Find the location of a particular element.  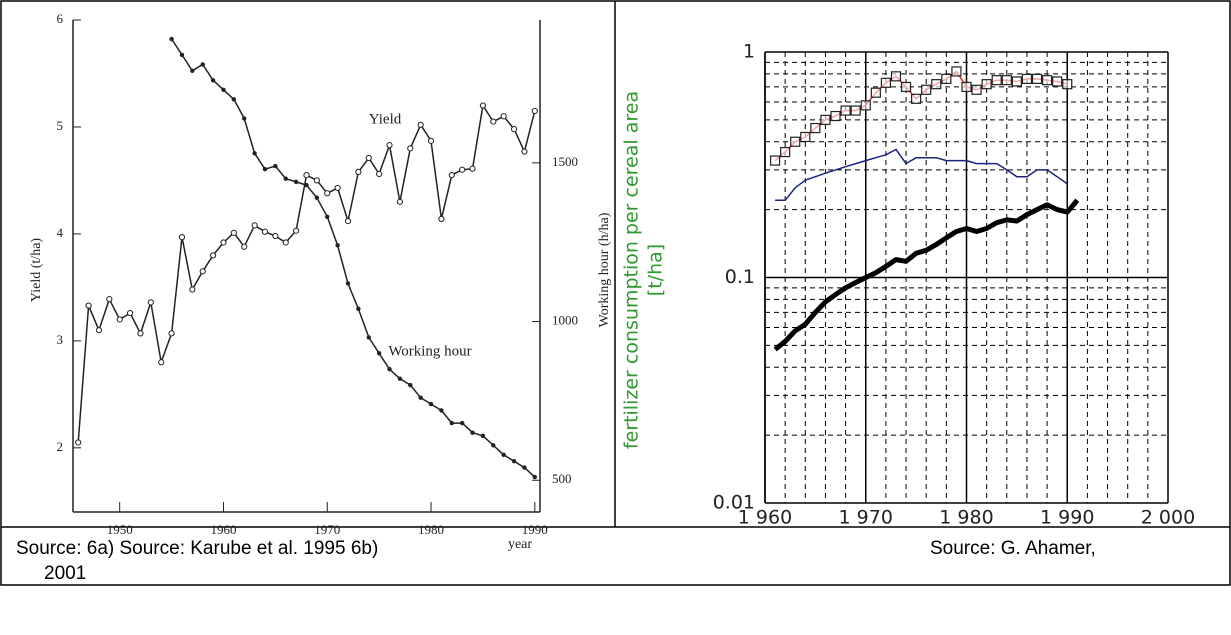

x-tick-label: 1 990 is located at coordinates (1067, 518).